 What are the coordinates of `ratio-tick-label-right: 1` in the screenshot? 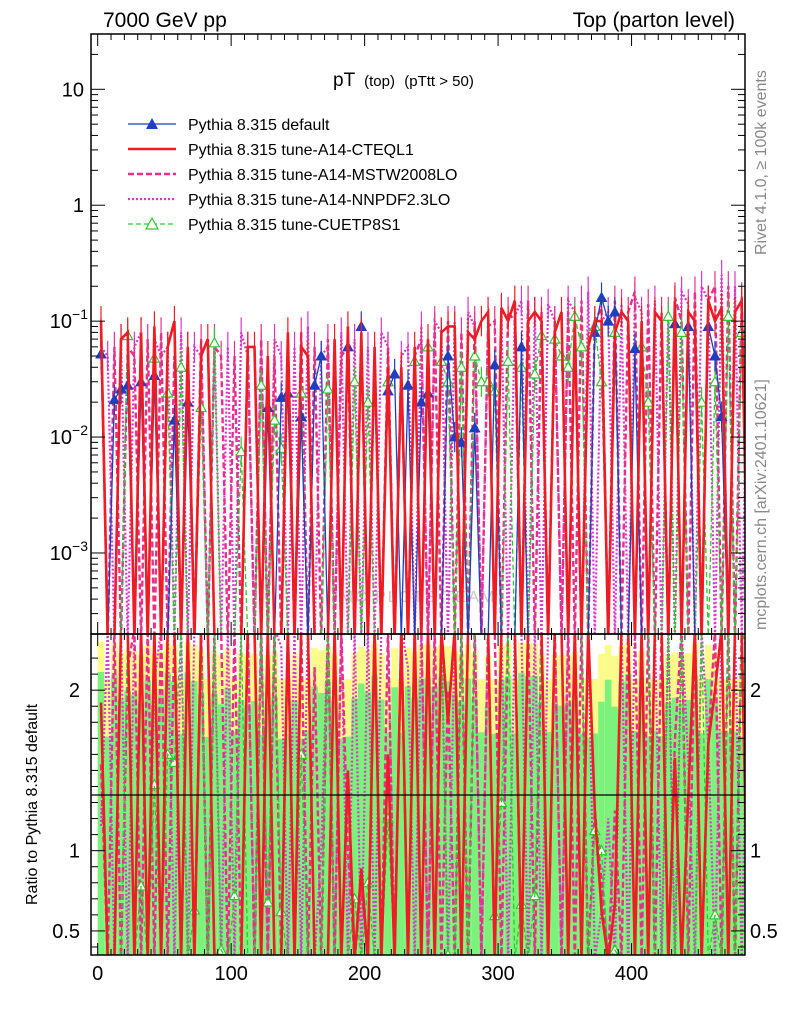 It's located at (755, 852).